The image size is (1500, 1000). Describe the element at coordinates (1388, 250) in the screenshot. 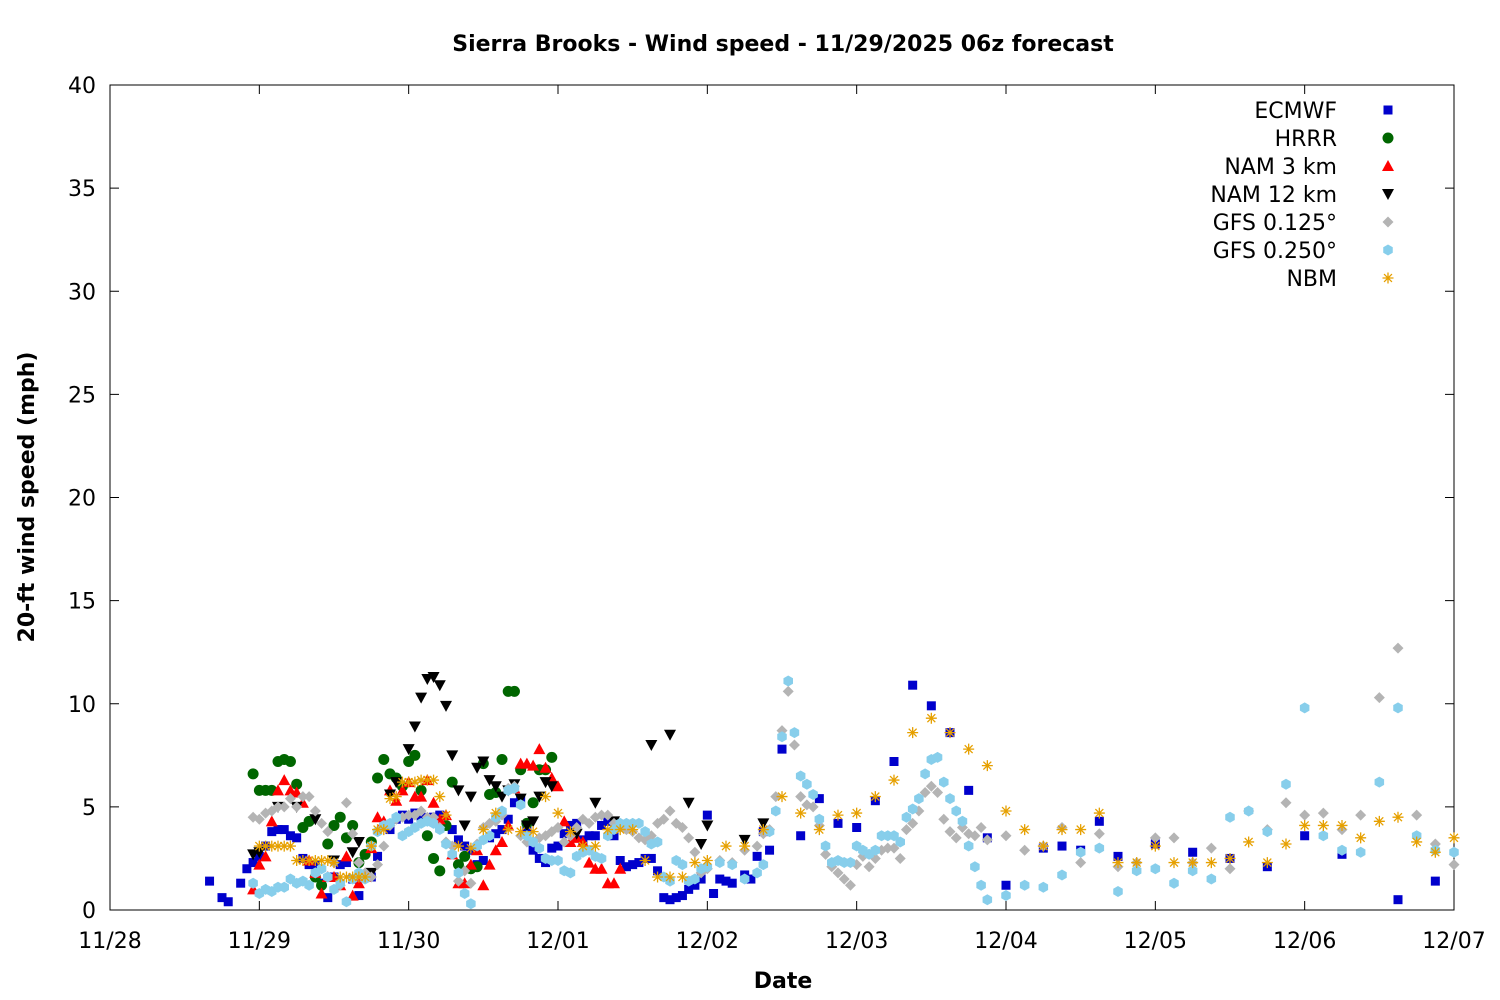

I see `legend-marker-gfs-0-250-` at that location.